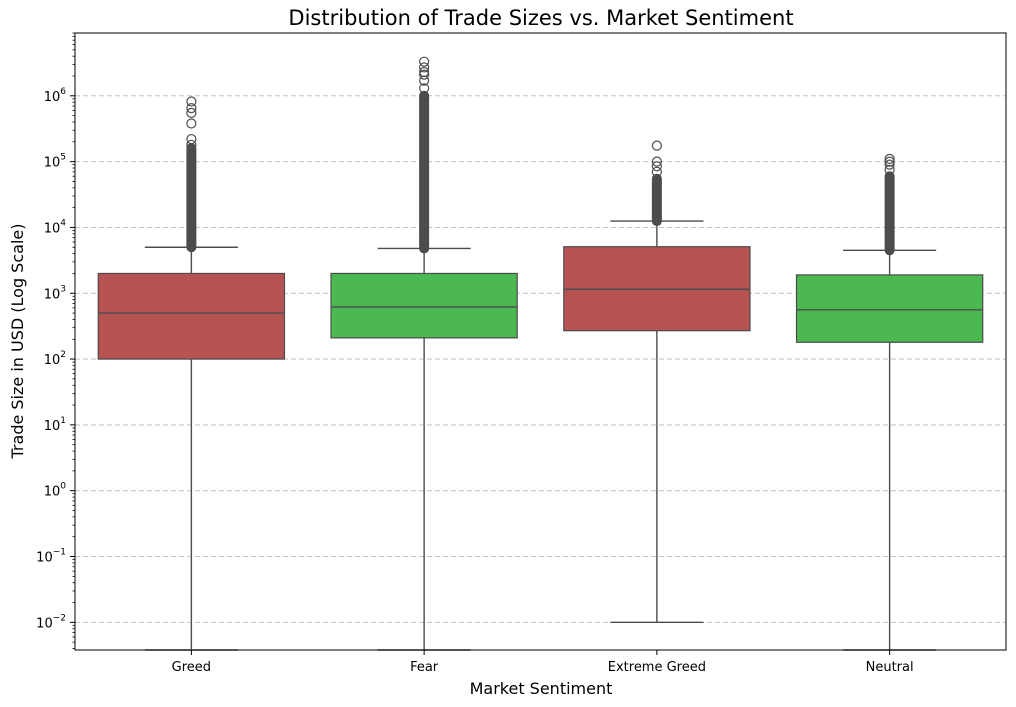 This screenshot has height=707, width=1016. Describe the element at coordinates (17, 342) in the screenshot. I see `y-axis-label: Trade Size in USD (Log Scale)` at that location.